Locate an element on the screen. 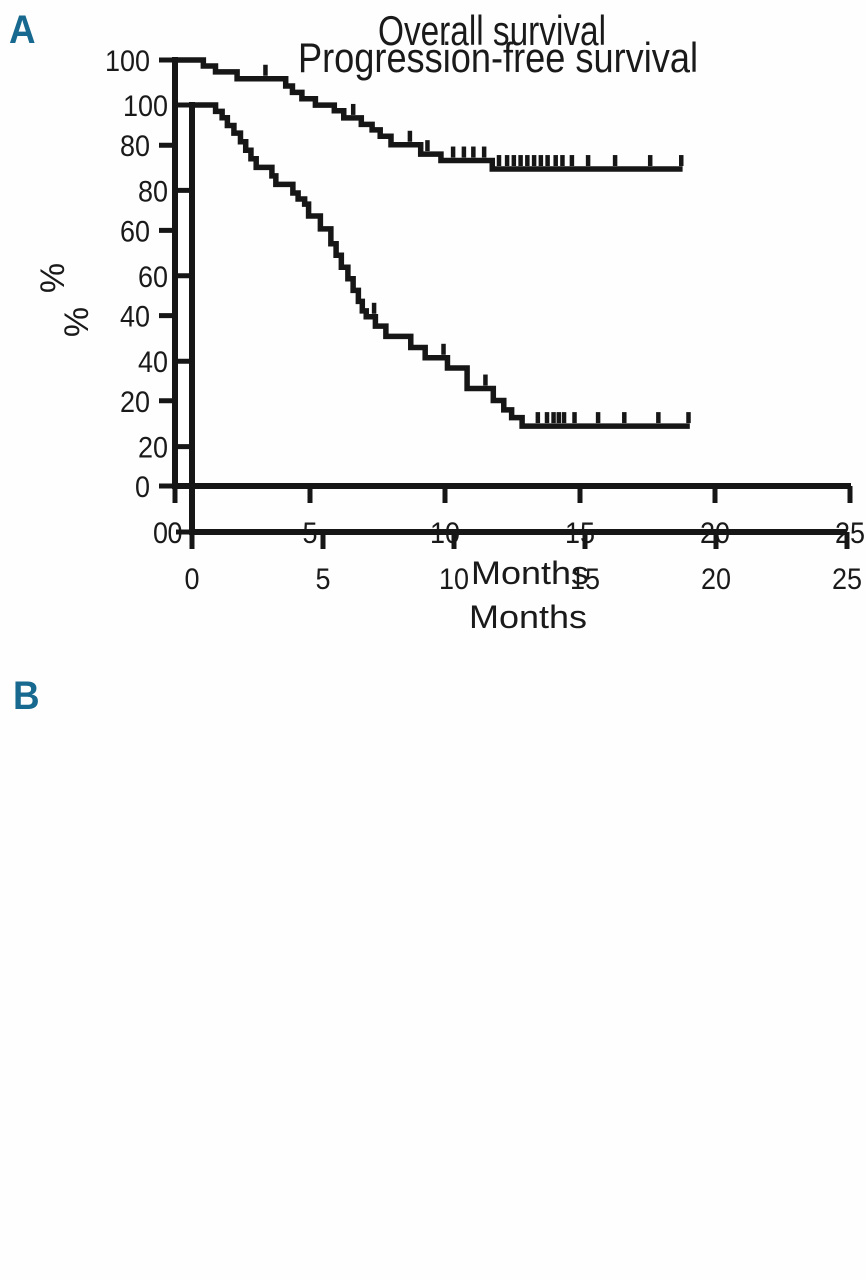 The height and width of the screenshot is (1280, 866). panel-a-label: A is located at coordinates (22, 30).